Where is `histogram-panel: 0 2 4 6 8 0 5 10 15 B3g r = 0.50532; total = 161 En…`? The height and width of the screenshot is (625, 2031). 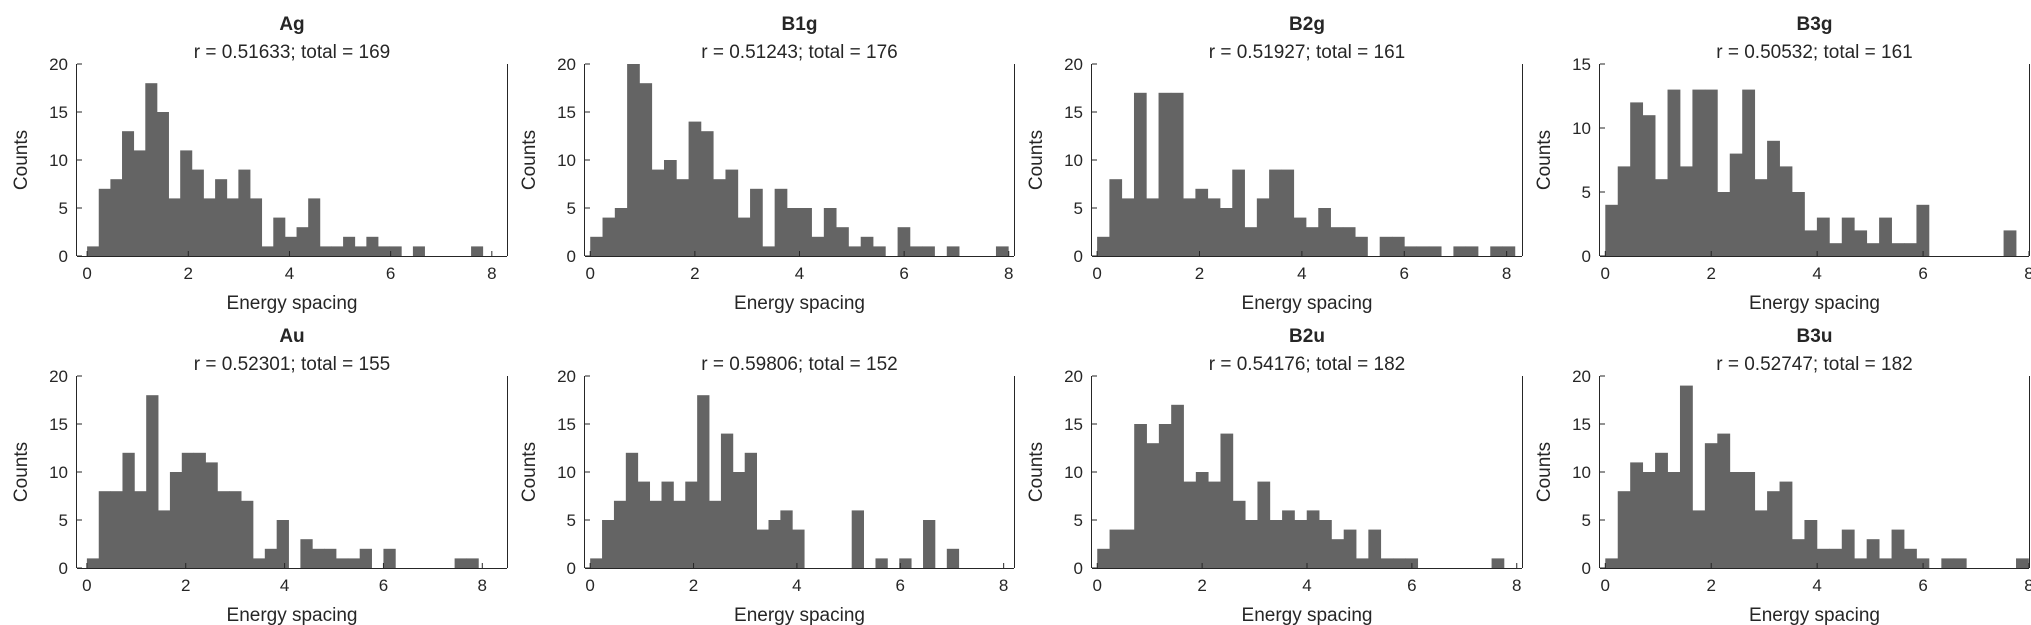 histogram-panel: 0 2 4 6 8 0 5 10 15 B3g r = 0.50532; total = 161 En… is located at coordinates (1782, 164).